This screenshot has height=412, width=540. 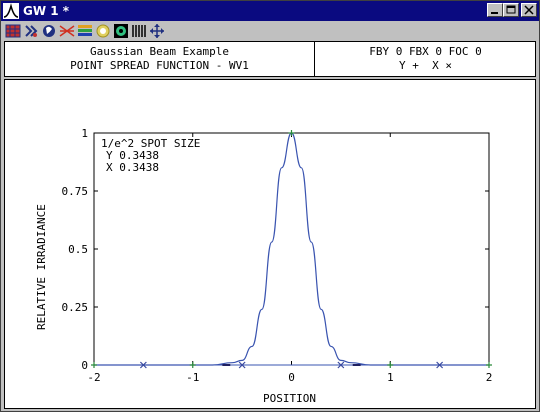 What do you see at coordinates (425, 65) in the screenshot?
I see `marker-legend: Y + X ×` at bounding box center [425, 65].